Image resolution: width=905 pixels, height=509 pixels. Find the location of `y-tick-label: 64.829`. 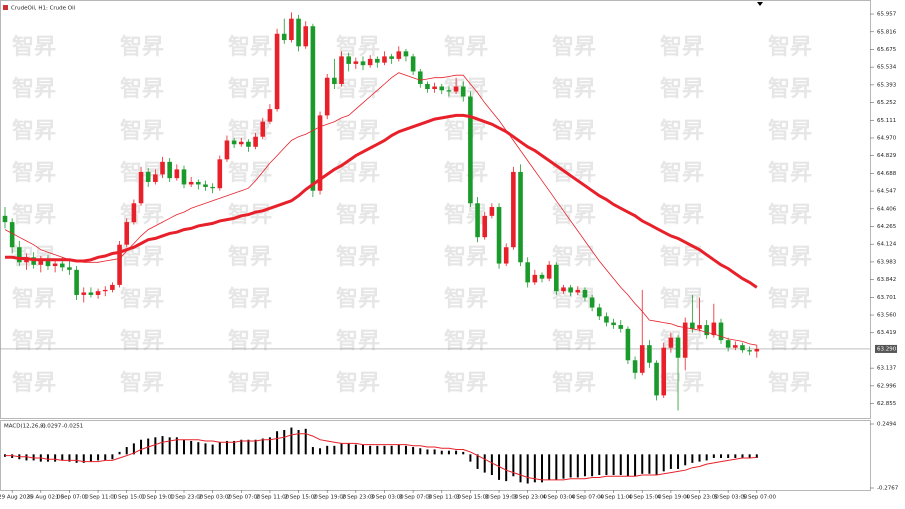

y-tick-label: 64.829 is located at coordinates (887, 156).